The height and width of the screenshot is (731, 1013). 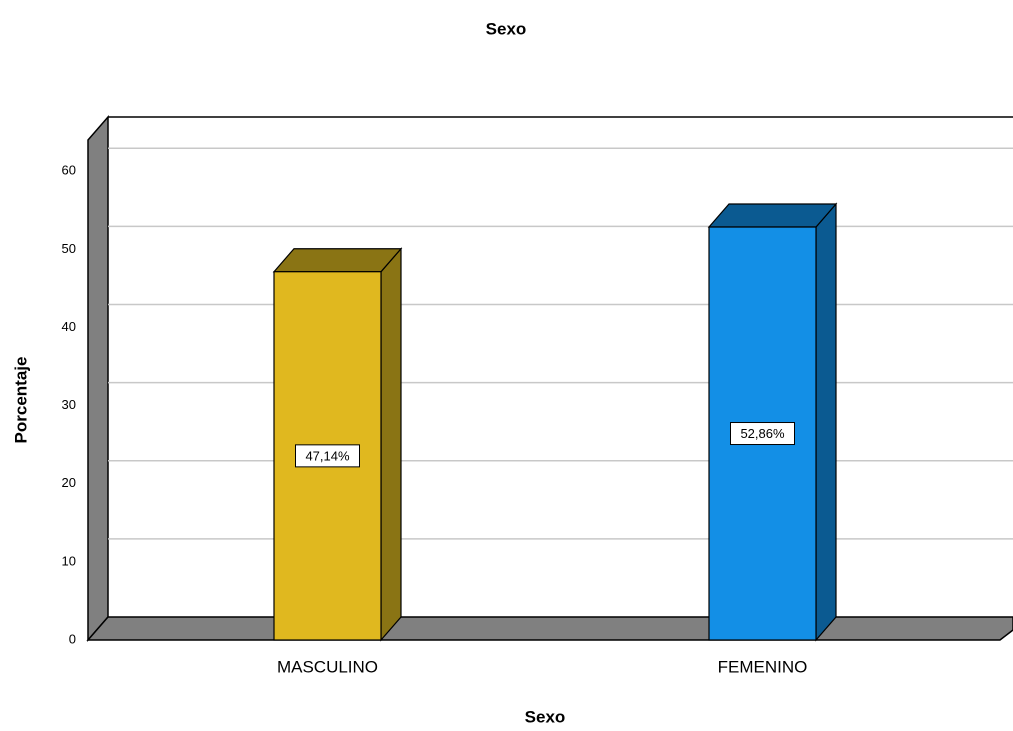 I want to click on value-label: 47,14%, so click(x=327, y=455).